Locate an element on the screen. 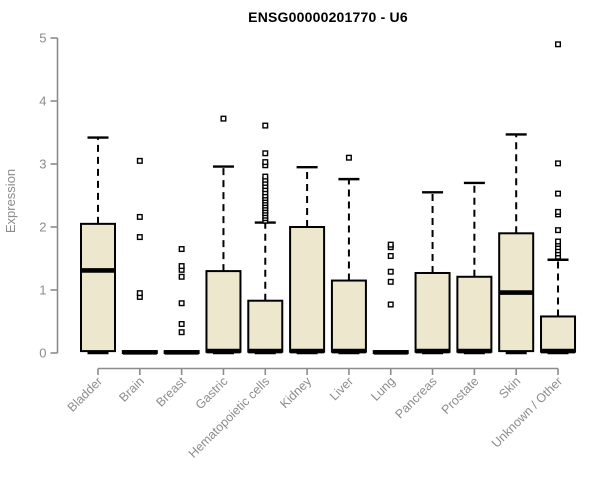 The image size is (600, 500). x-tick-label: Gastric is located at coordinates (212, 393).